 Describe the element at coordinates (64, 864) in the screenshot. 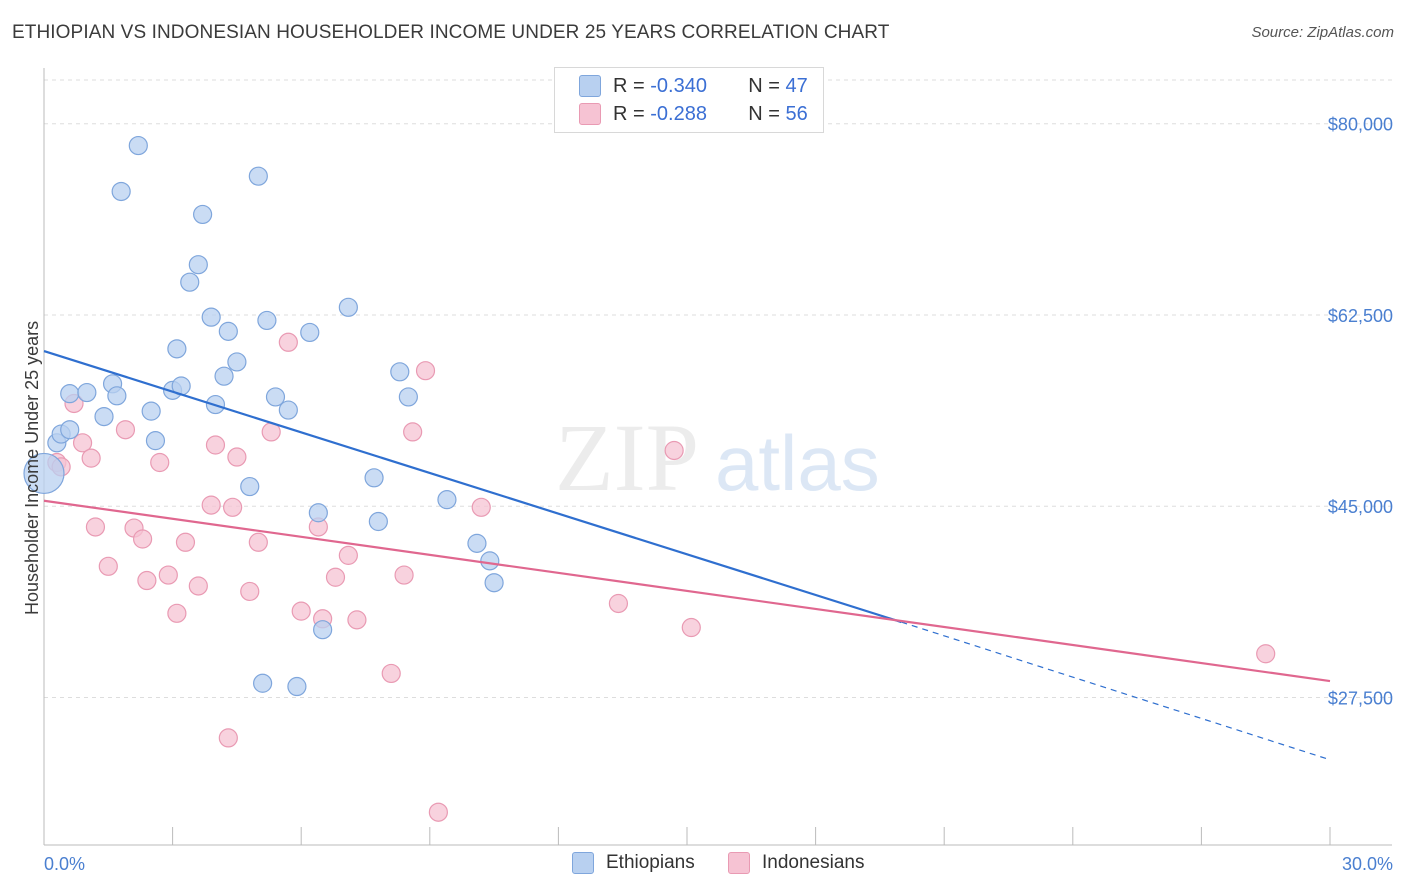

I see `x-tick-label: 0.0%` at that location.